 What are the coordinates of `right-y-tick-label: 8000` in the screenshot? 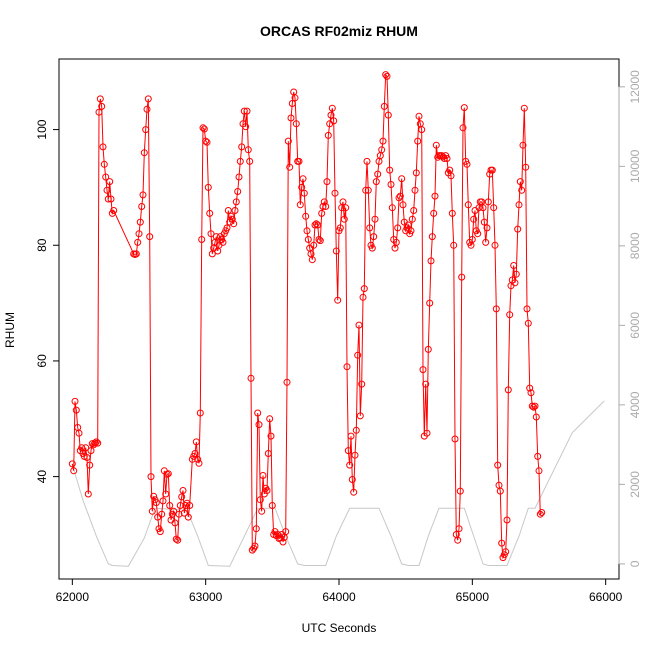 It's located at (635, 245).